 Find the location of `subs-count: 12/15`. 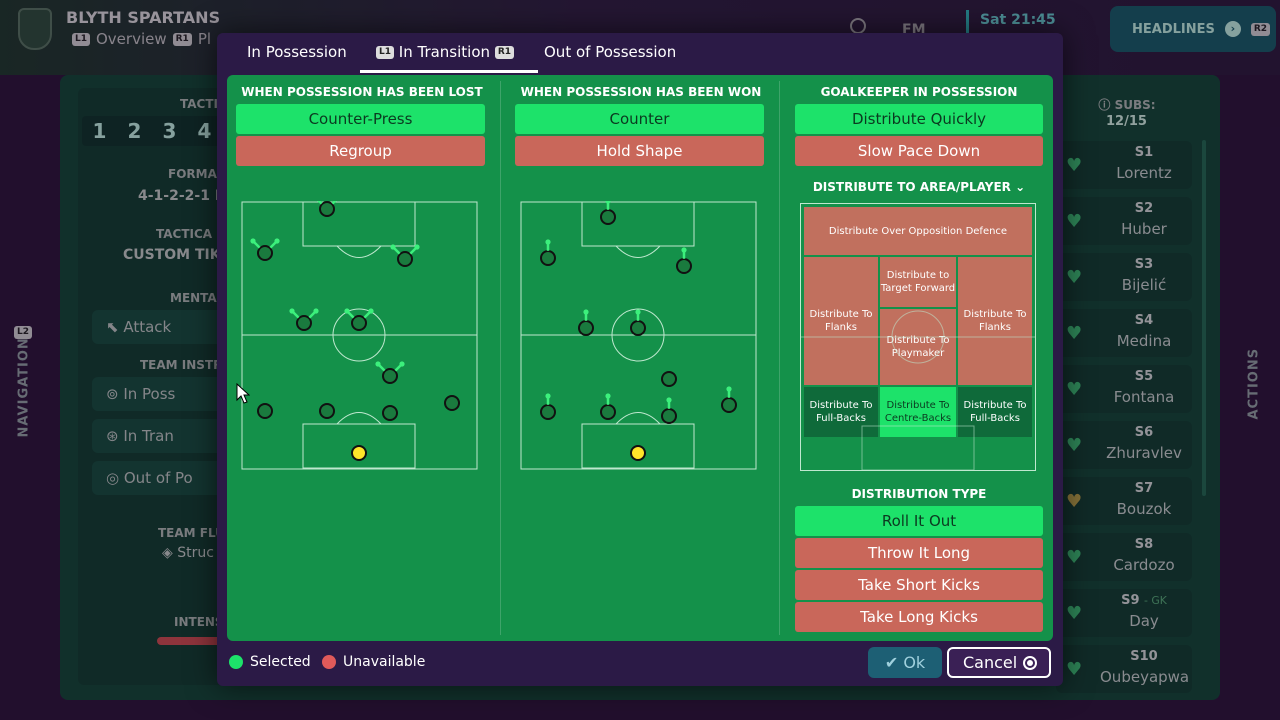

subs-count: 12/15 is located at coordinates (1126, 121).